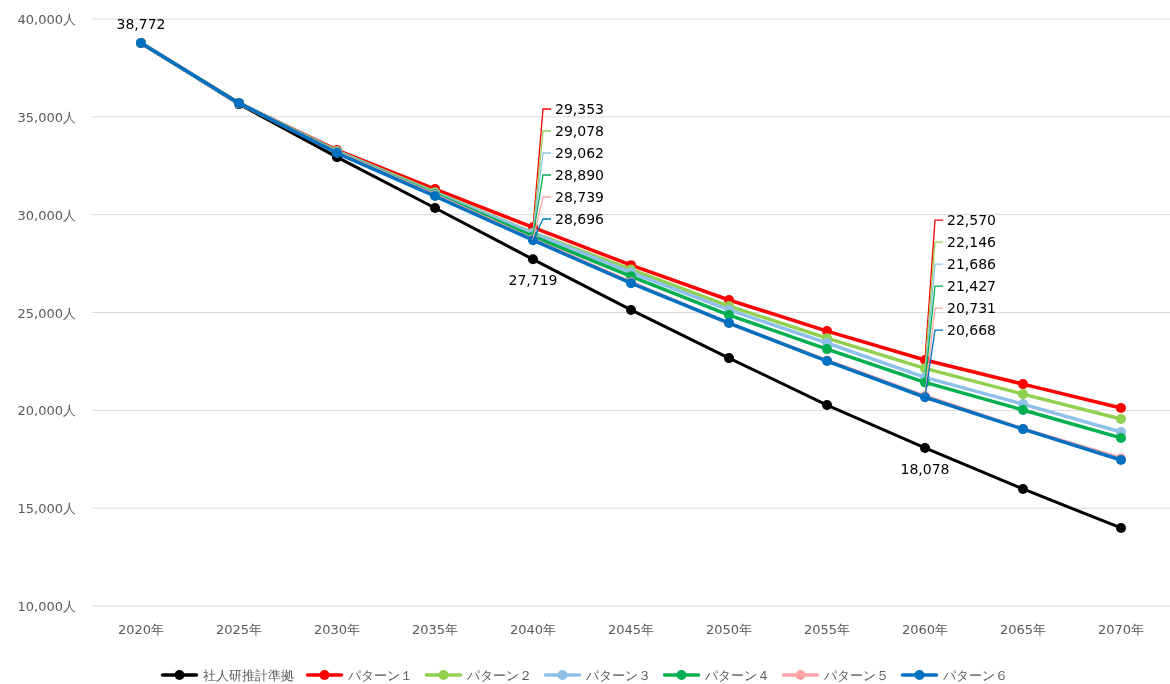 This screenshot has height=684, width=1170. What do you see at coordinates (46, 117) in the screenshot?
I see `y-tick-label: 35,000人` at bounding box center [46, 117].